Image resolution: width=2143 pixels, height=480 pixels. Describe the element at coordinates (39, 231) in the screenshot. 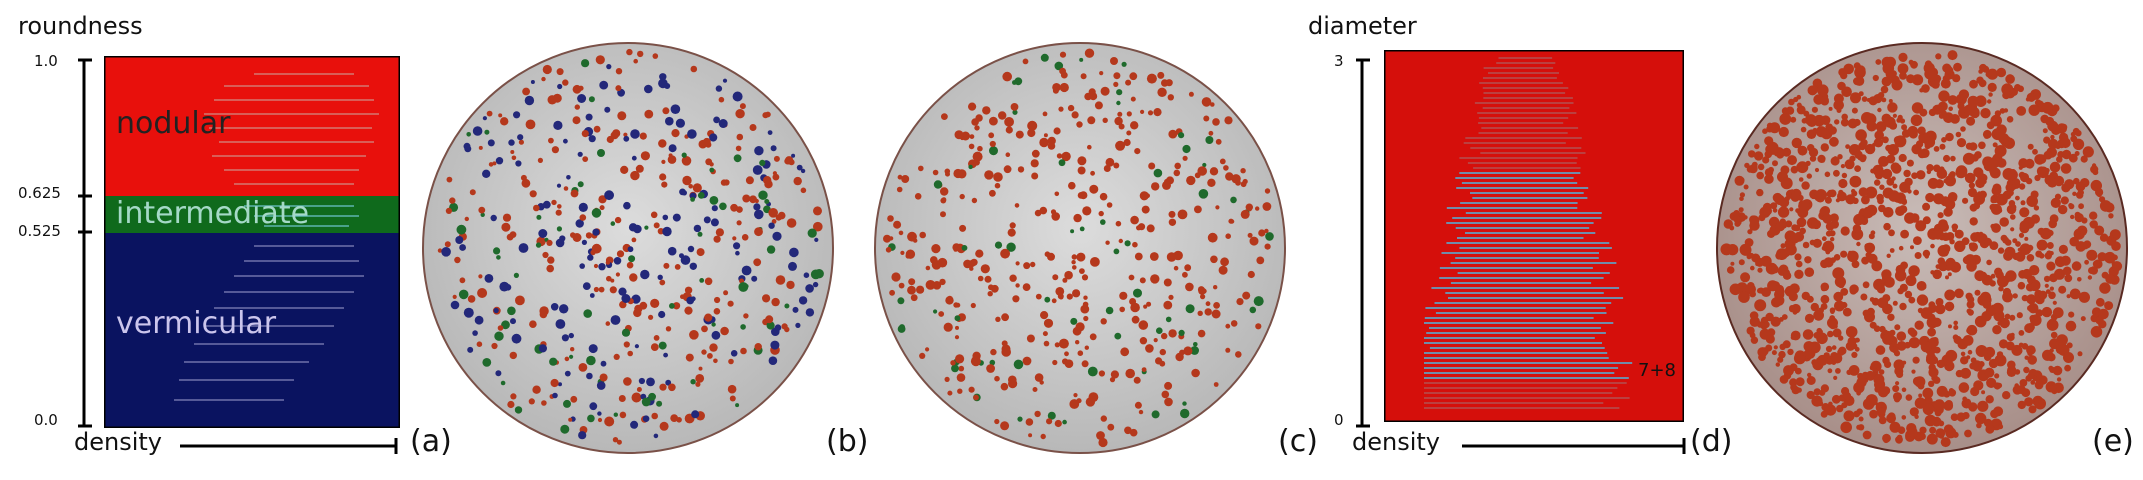

I see `panel-a-tick-0-525: 0.525` at that location.